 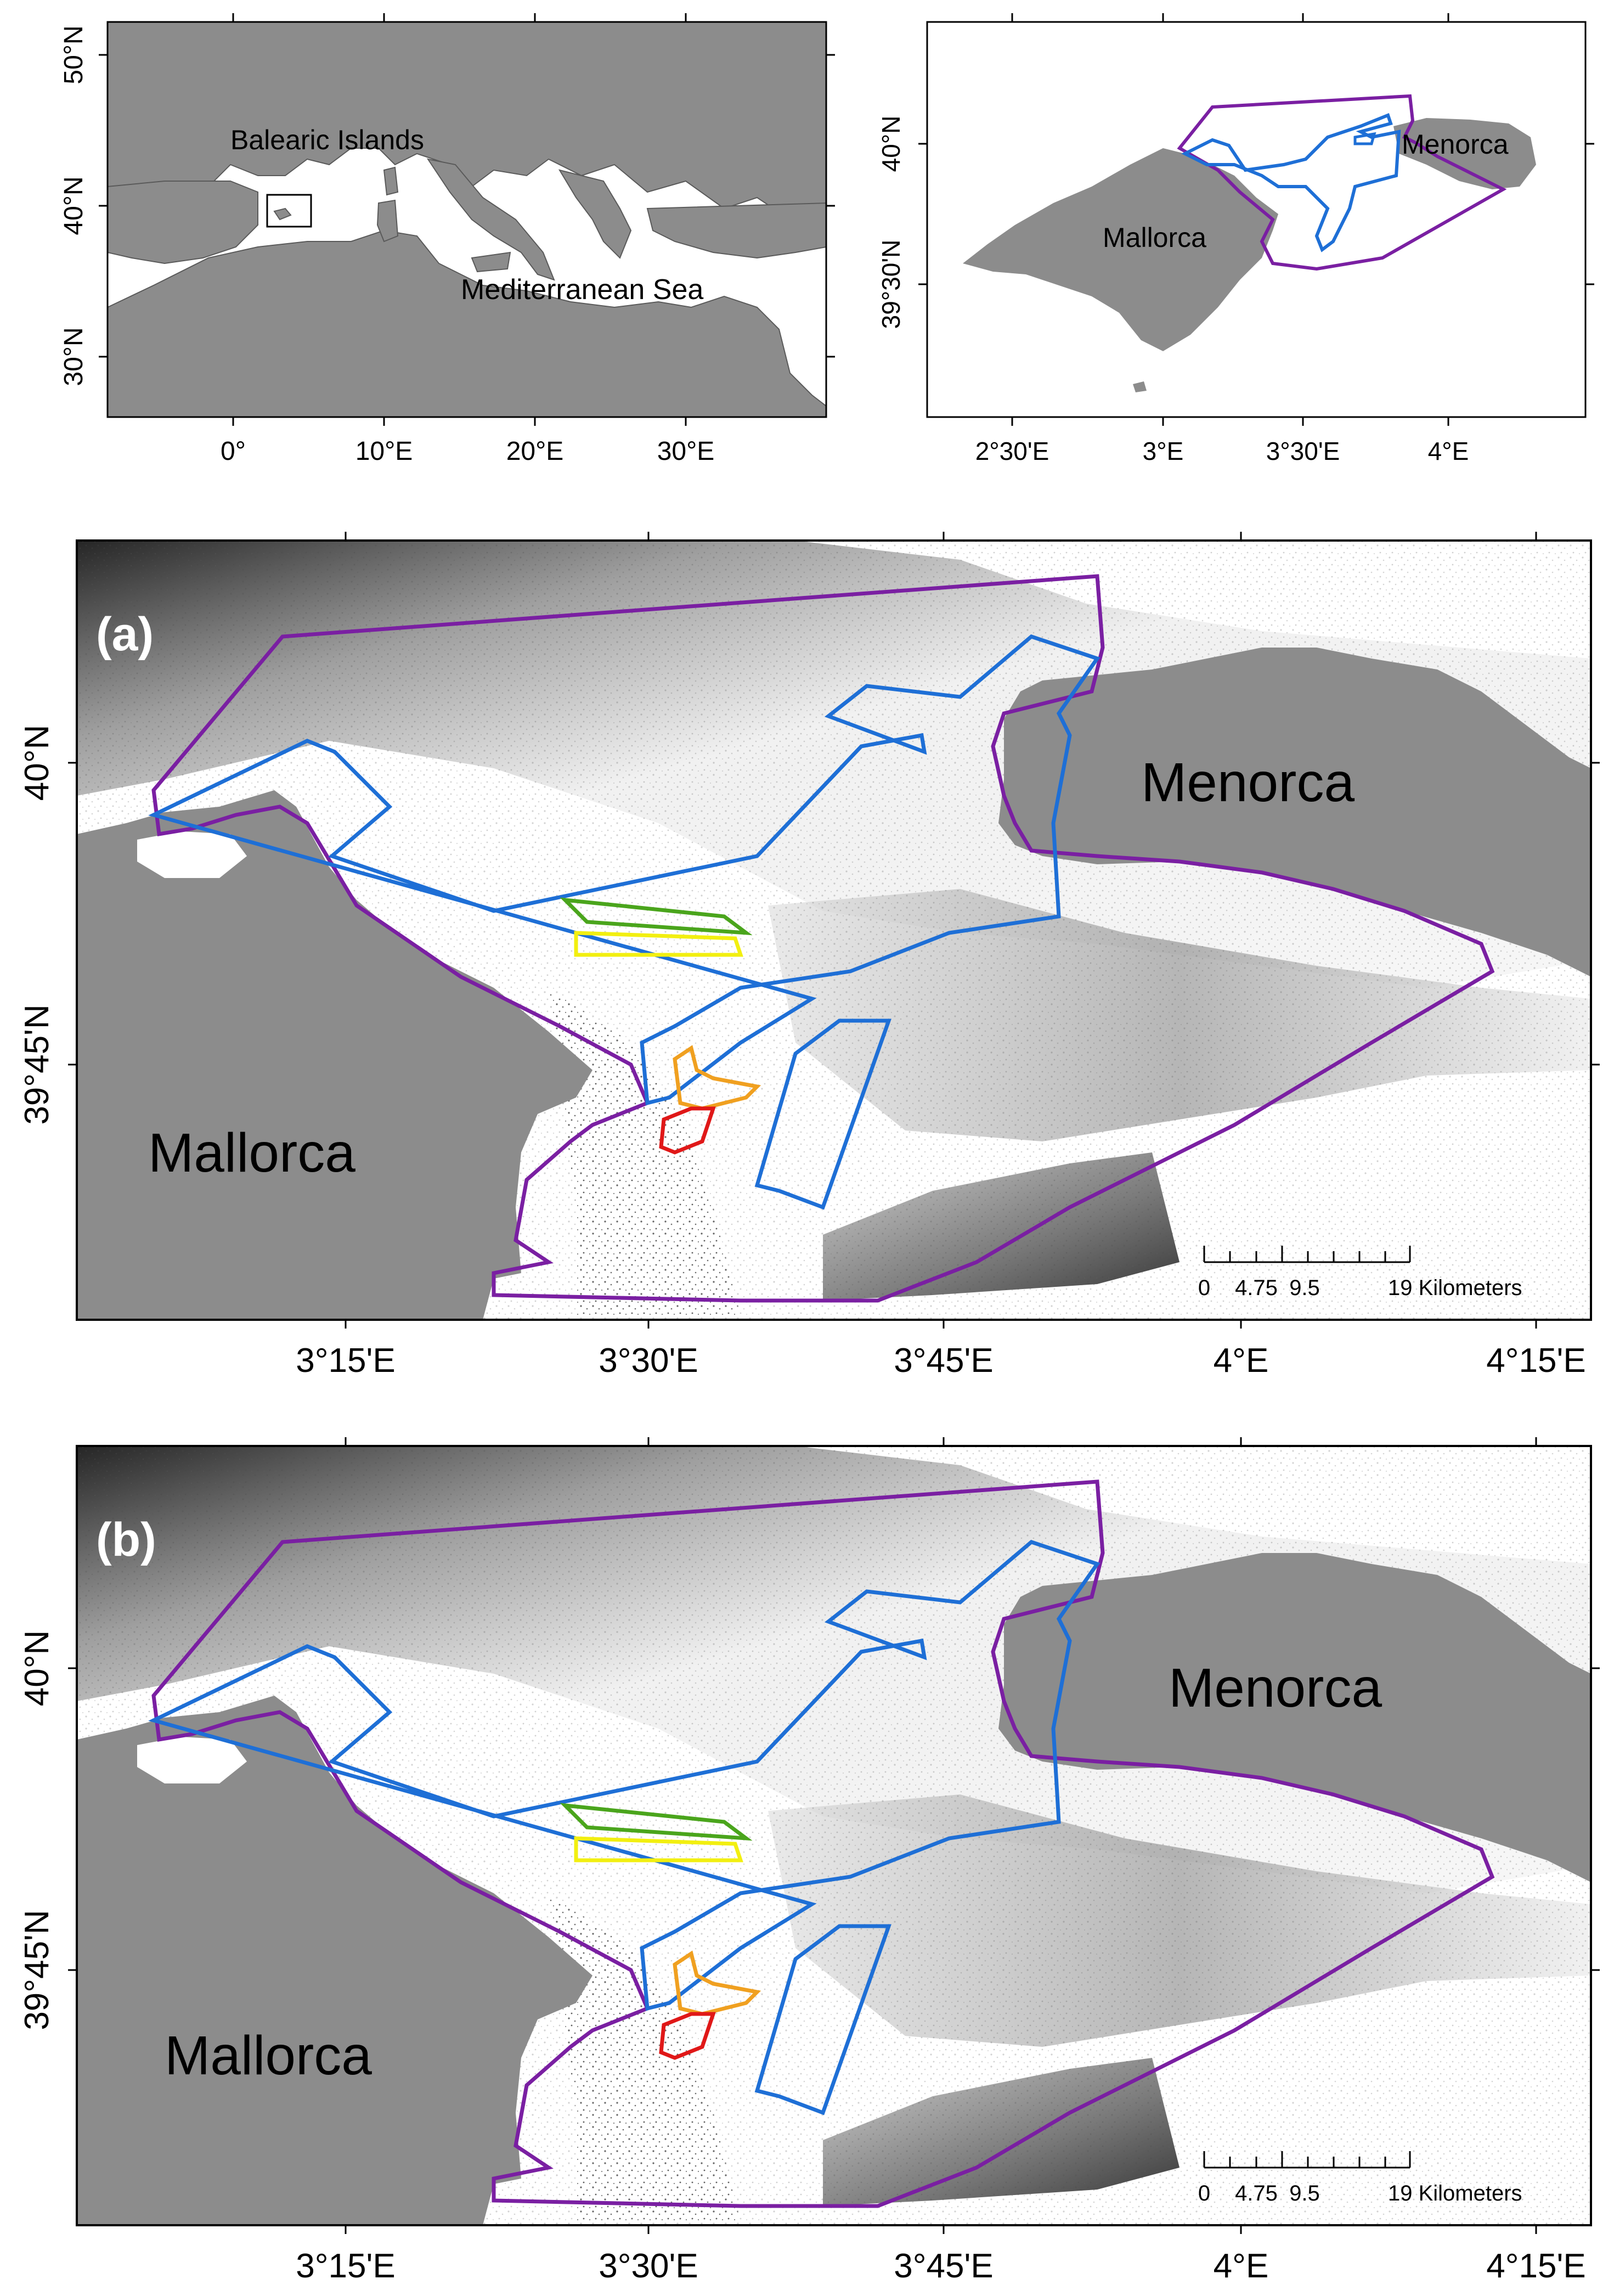 I want to click on panel-b-letter: (b), so click(x=126, y=1539).